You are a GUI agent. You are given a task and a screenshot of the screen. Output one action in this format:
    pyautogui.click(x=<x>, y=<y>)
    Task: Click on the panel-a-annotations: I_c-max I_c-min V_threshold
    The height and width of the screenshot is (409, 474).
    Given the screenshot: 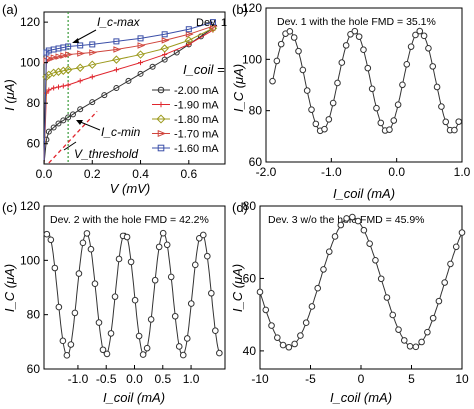 What is the action you would take?
    pyautogui.click(x=102, y=88)
    